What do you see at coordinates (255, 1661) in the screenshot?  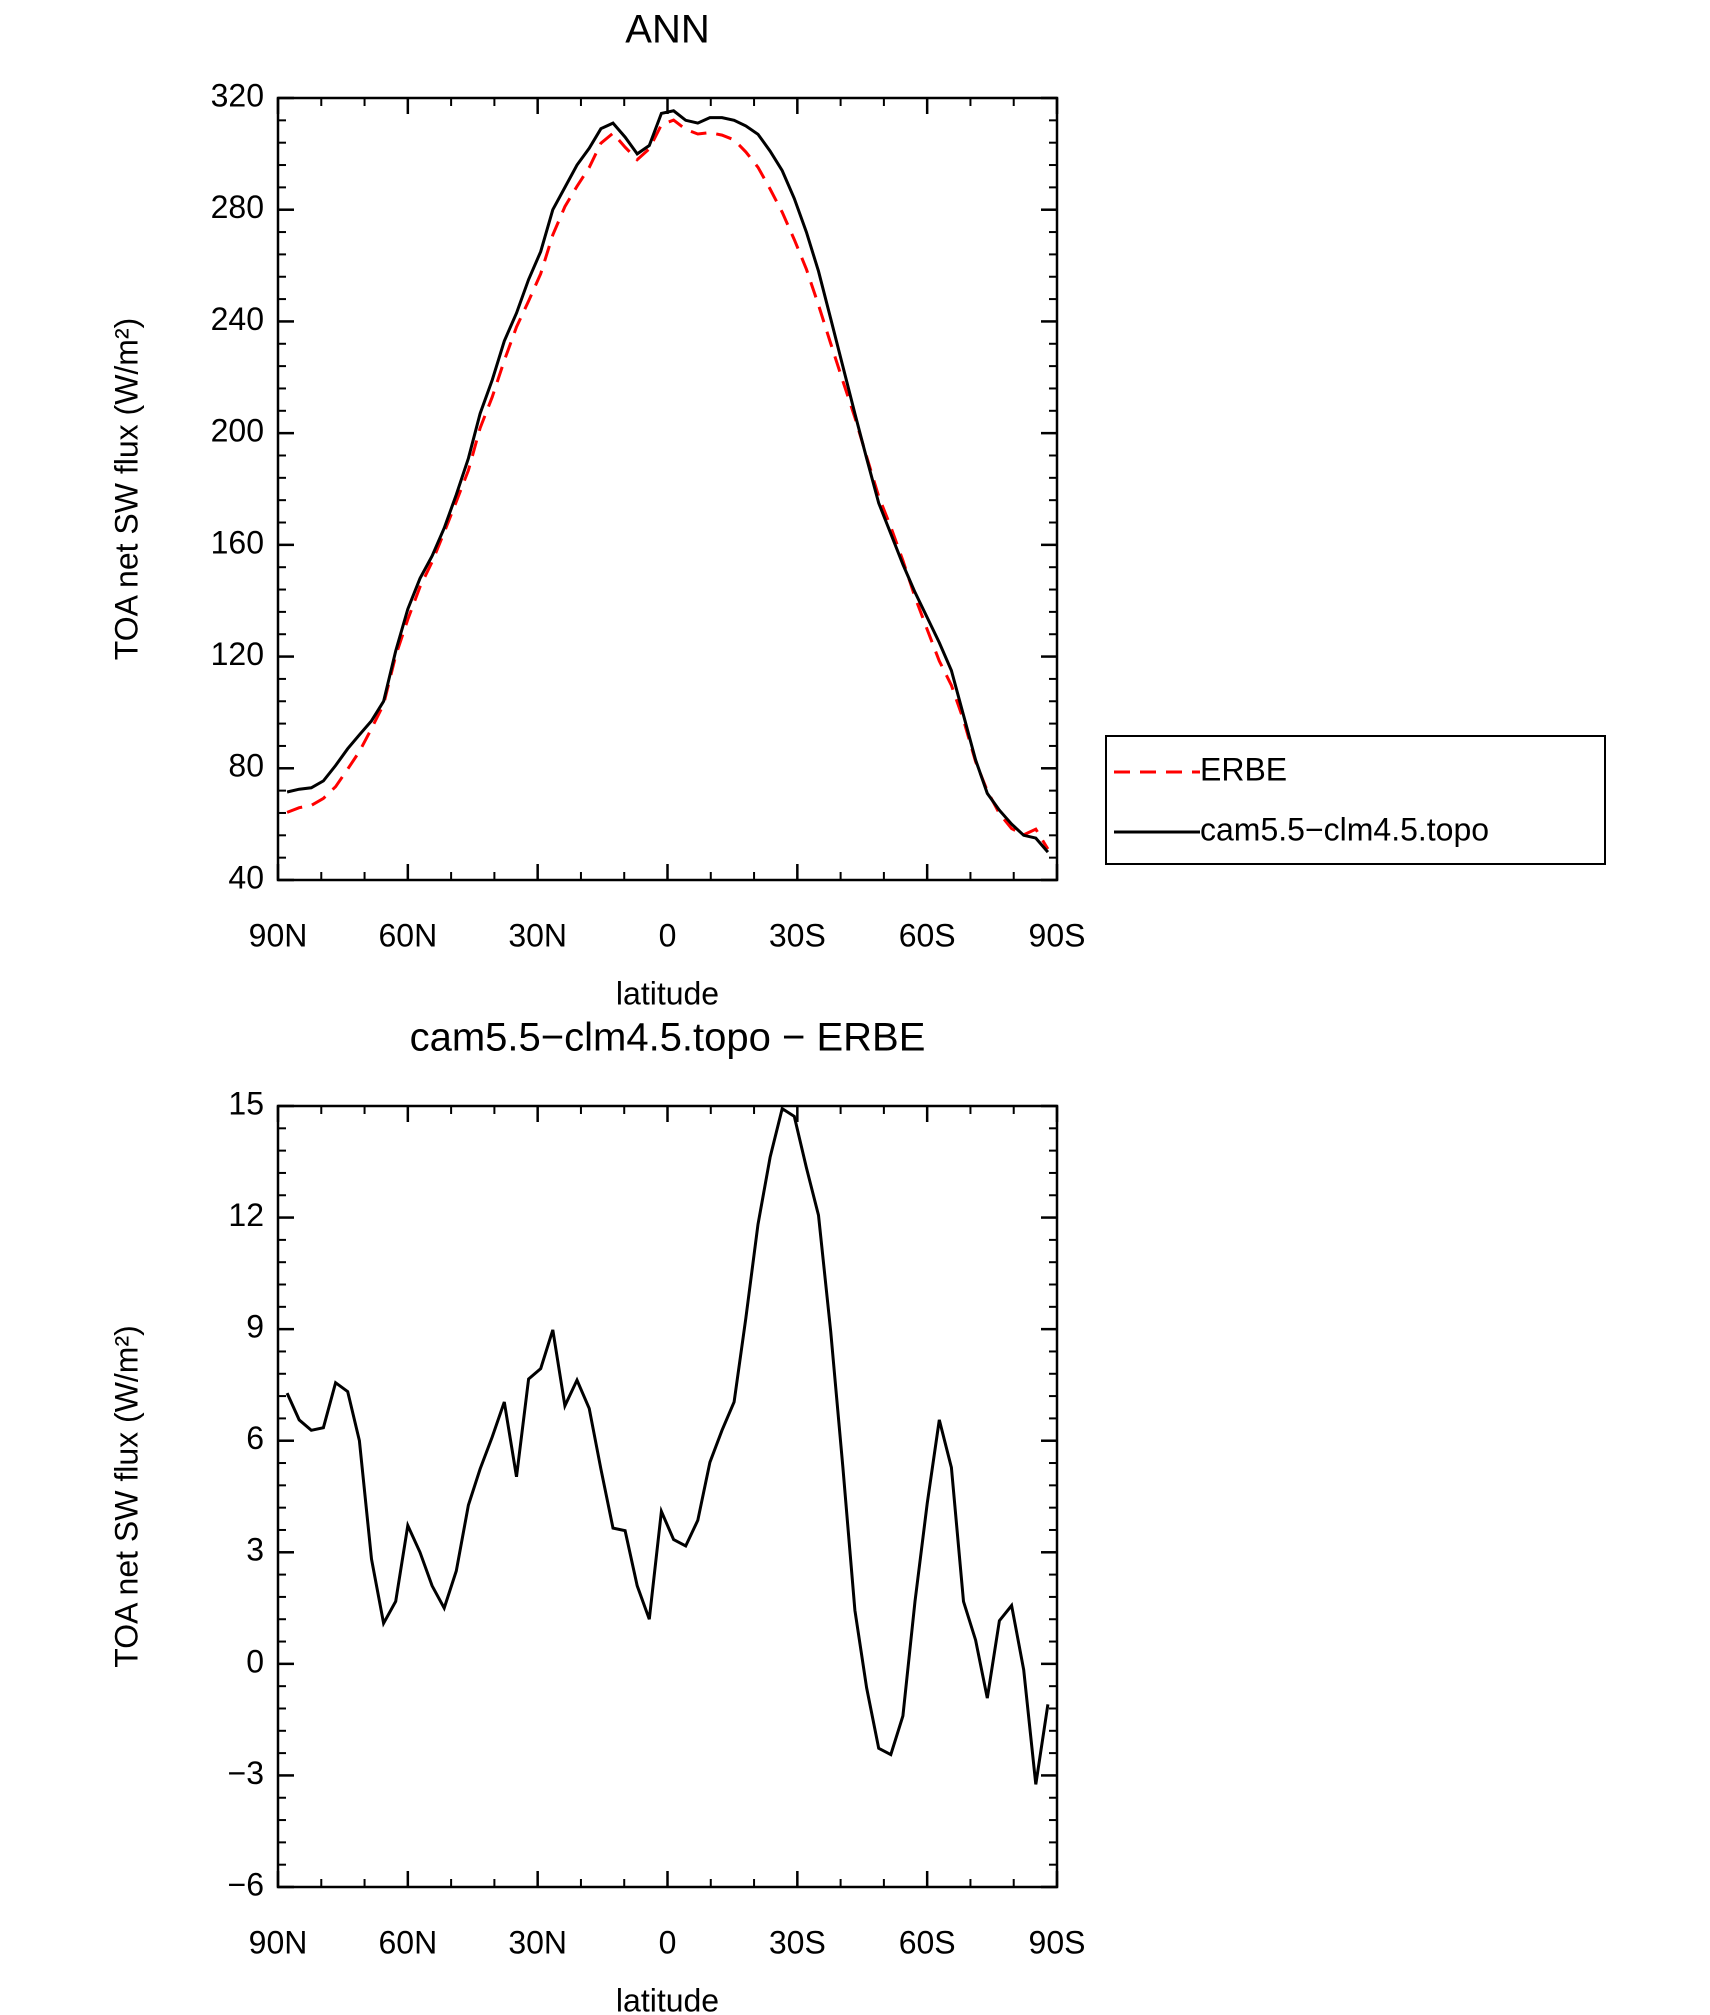 I see `y-tick-label: 0` at bounding box center [255, 1661].